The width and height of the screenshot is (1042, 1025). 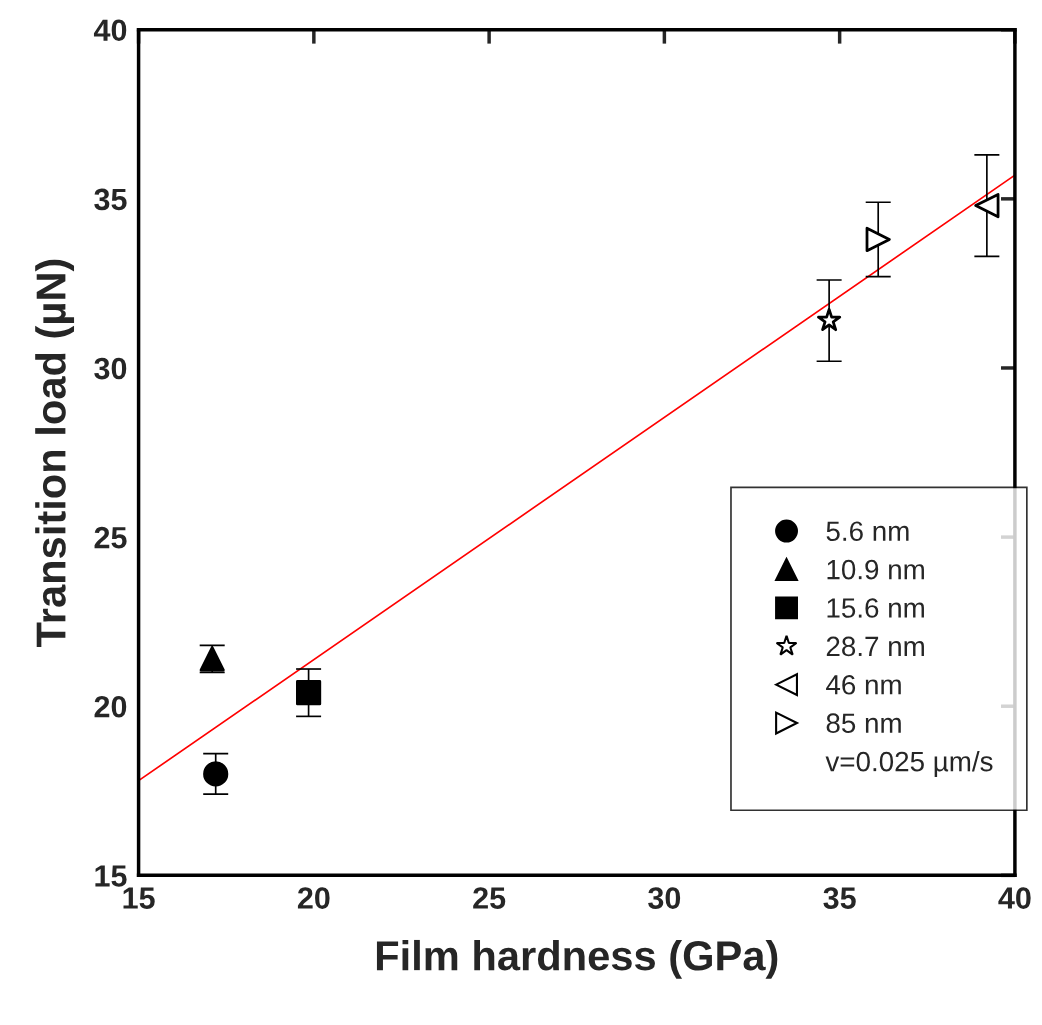 I want to click on y-tick-label: 15, so click(x=111, y=876).